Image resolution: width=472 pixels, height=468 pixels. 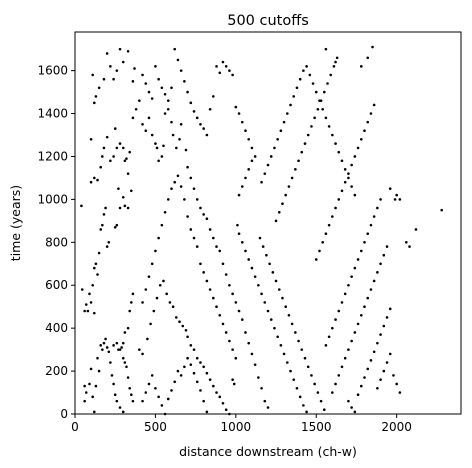 What do you see at coordinates (52, 199) in the screenshot?
I see `y-tick-label: 1000` at bounding box center [52, 199].